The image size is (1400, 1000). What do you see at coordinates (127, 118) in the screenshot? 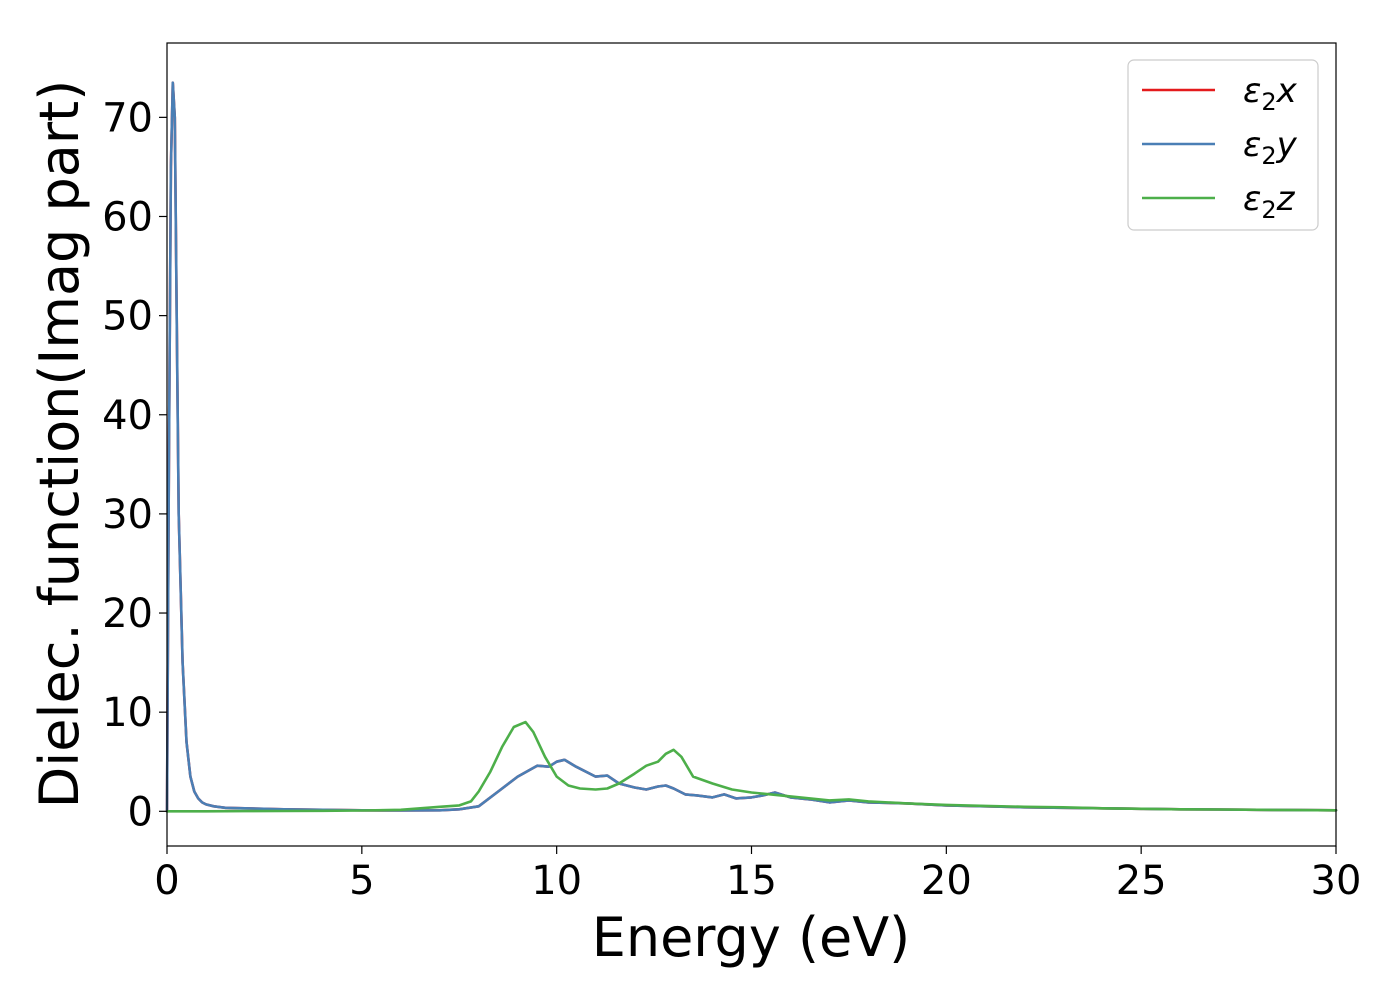
I see `y-tick-label: 70` at bounding box center [127, 118].